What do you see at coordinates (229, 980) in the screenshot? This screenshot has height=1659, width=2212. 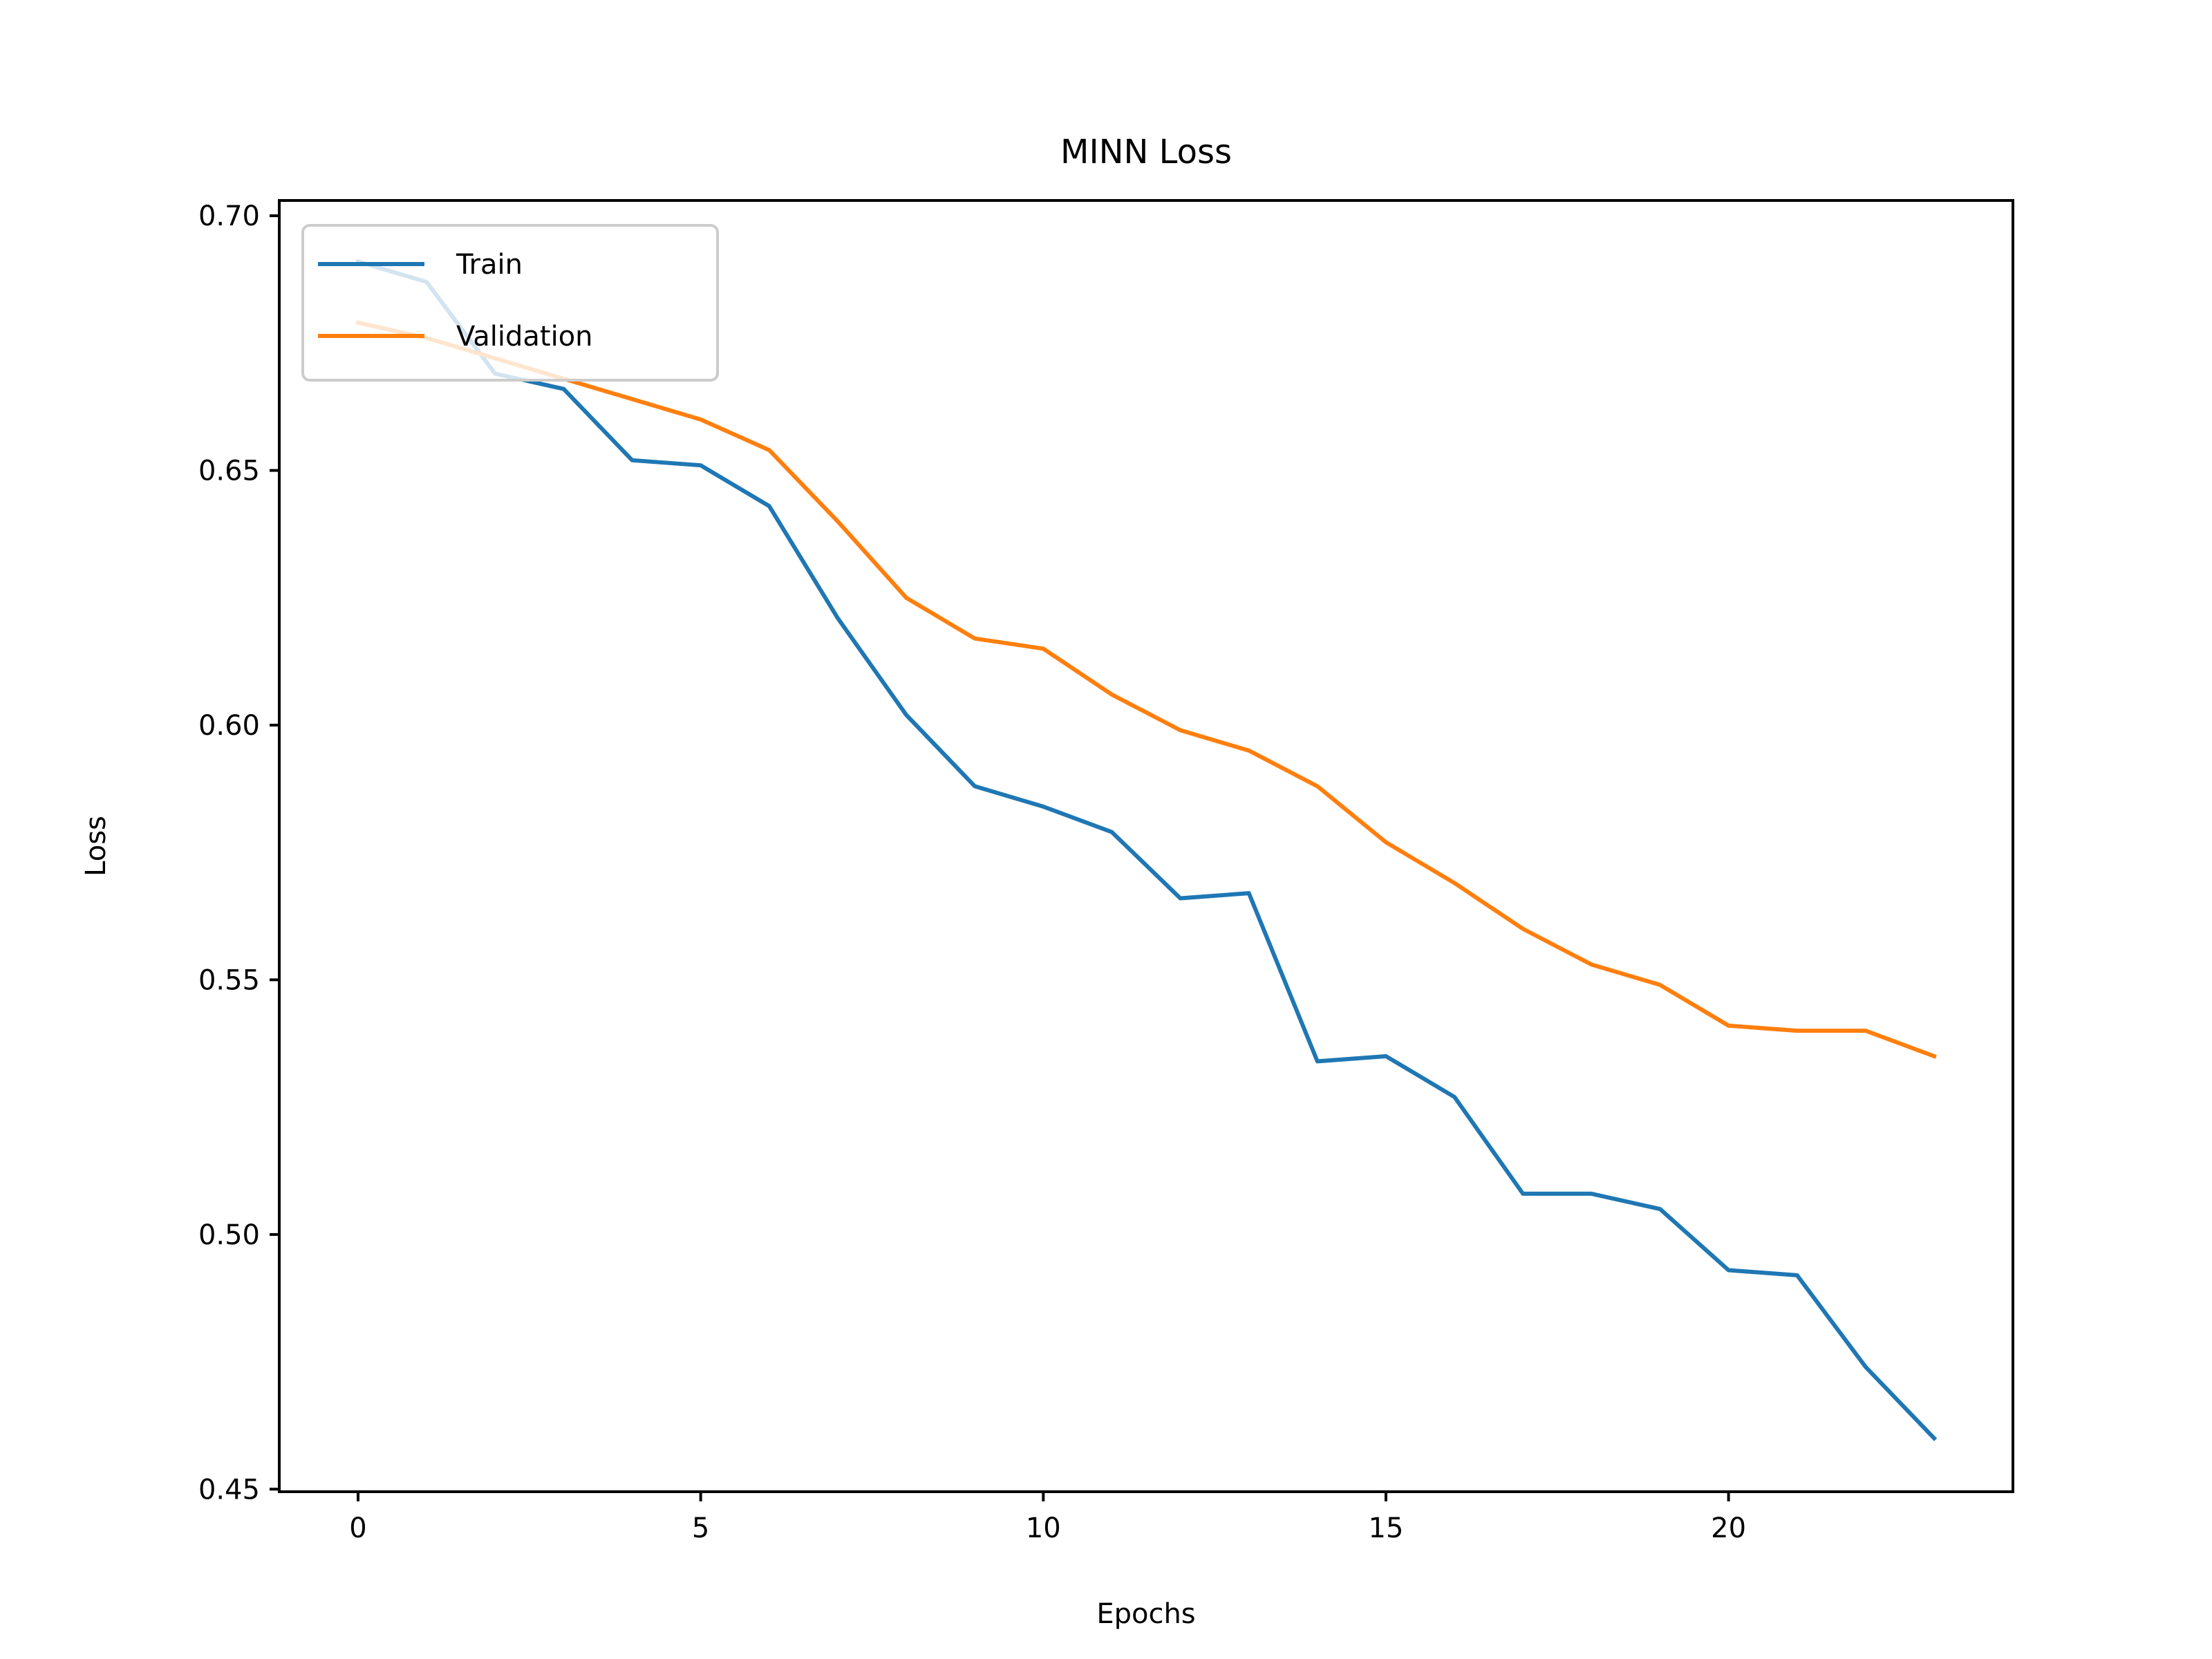 I see `y-tick-label: 0.55` at bounding box center [229, 980].